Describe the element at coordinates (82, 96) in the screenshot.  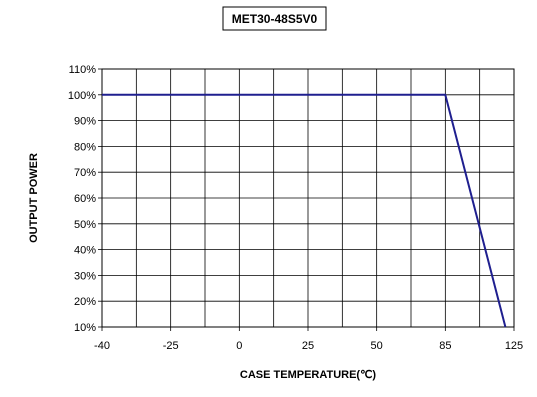
I see `y-tick-label: 100%` at that location.